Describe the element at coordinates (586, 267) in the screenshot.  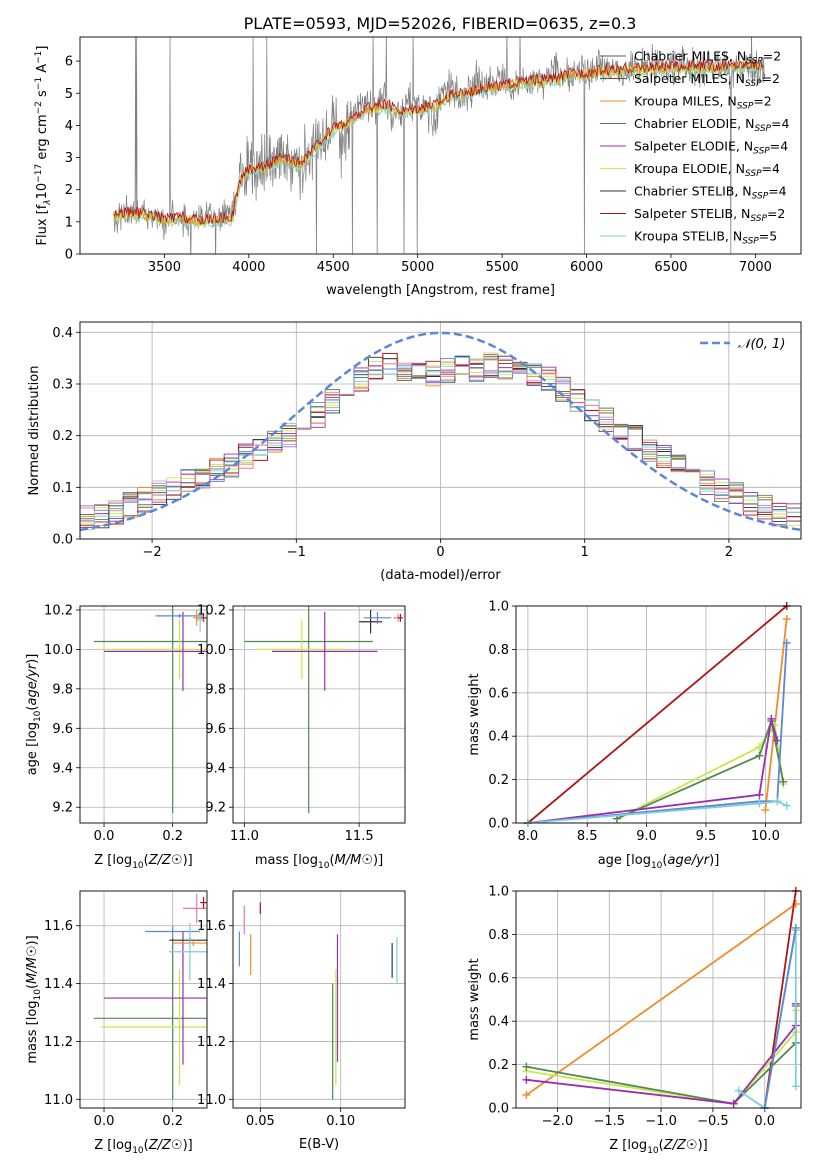
I see `x-tick-label: 6000` at that location.